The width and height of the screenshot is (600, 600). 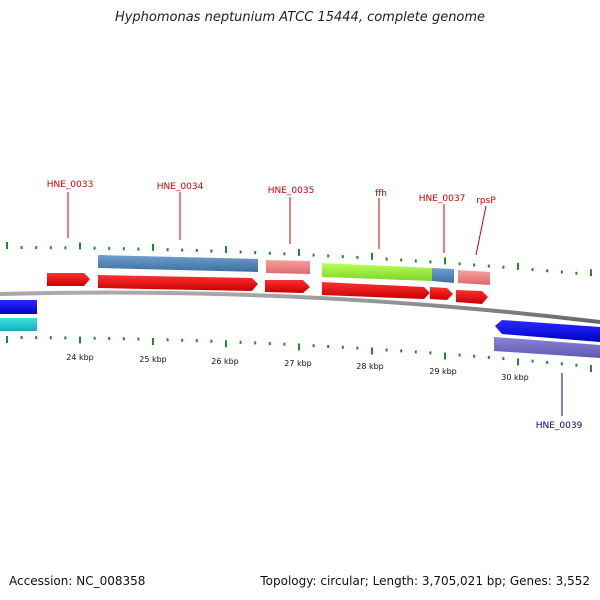 I want to click on gene-label-HNE_0034: HNE_0034, so click(x=180, y=187).